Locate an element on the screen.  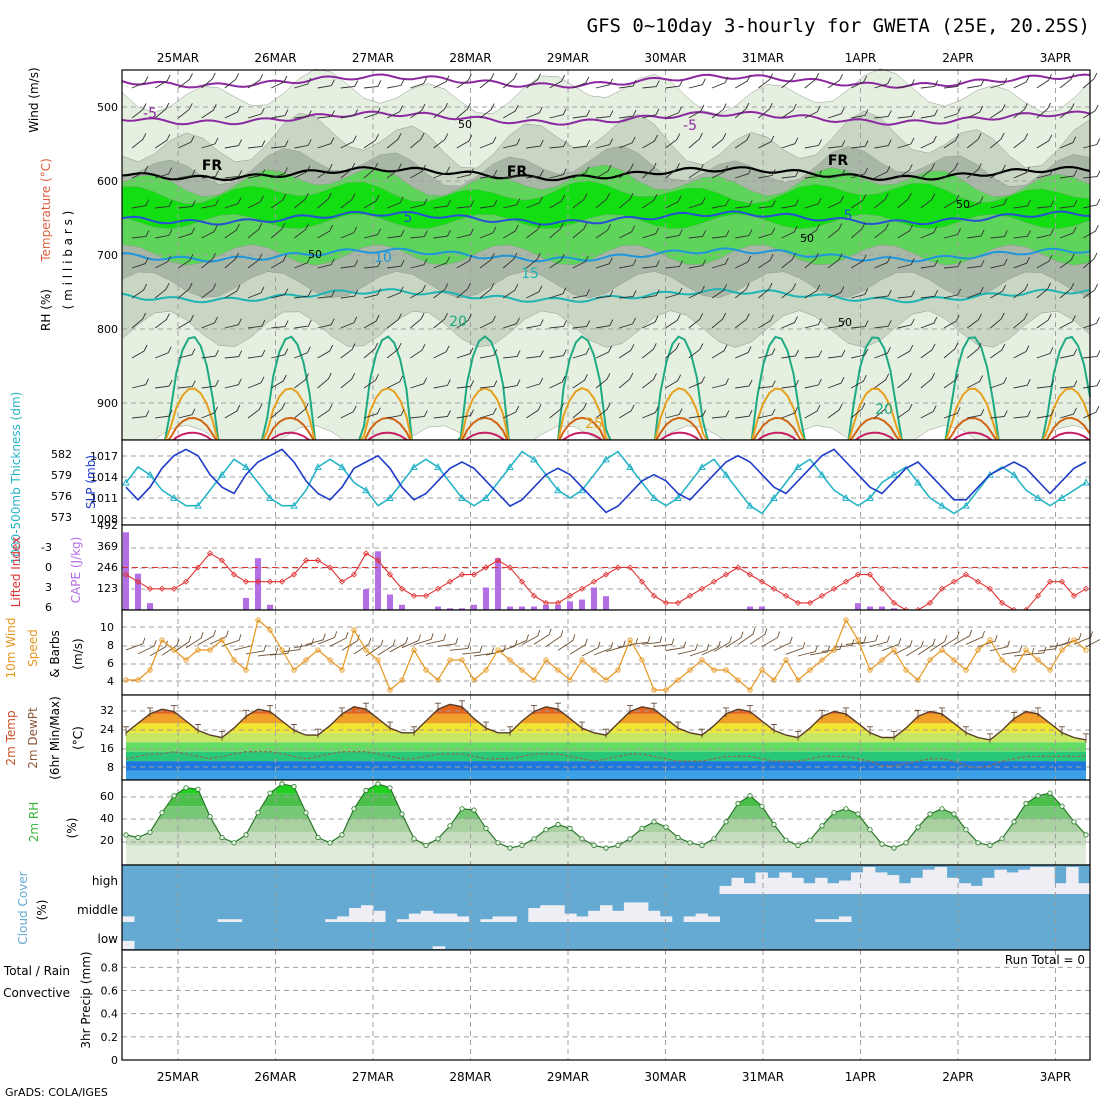
rh-contour-label: 50 is located at coordinates (807, 238).